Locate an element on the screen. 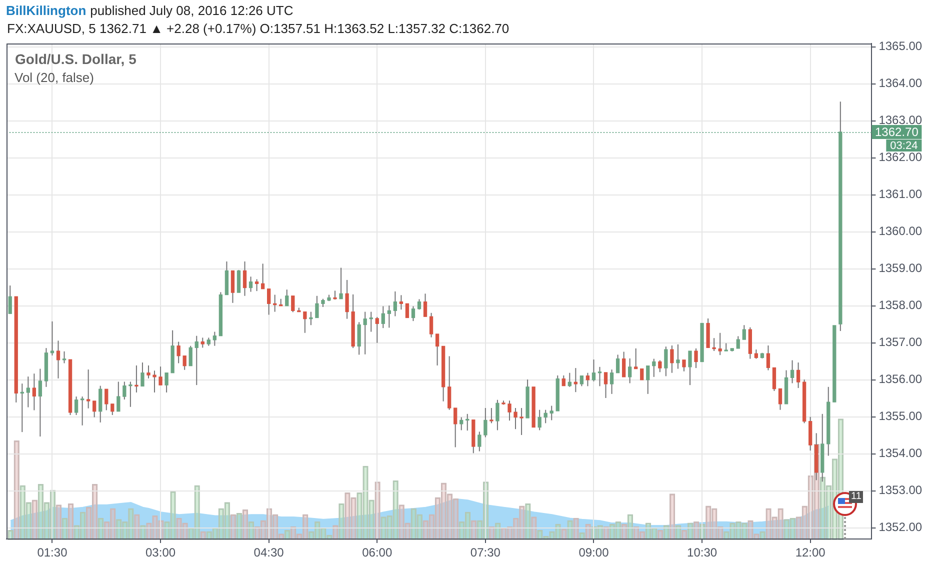 The width and height of the screenshot is (928, 565). x-tick-label: 04:30 is located at coordinates (269, 553).